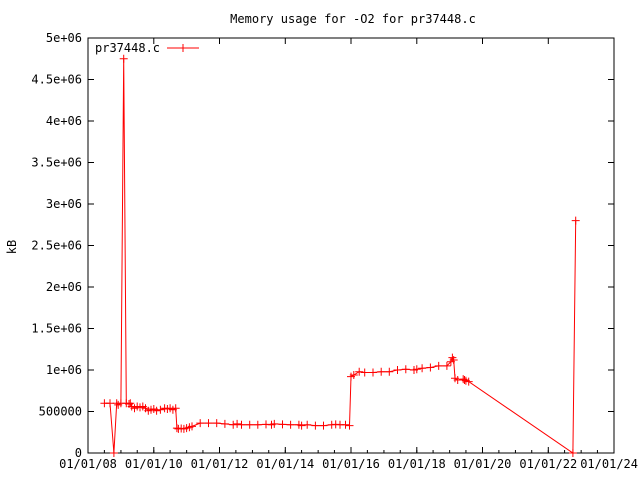 Image resolution: width=640 pixels, height=480 pixels. I want to click on y-tick-label: 4e+06, so click(64, 121).